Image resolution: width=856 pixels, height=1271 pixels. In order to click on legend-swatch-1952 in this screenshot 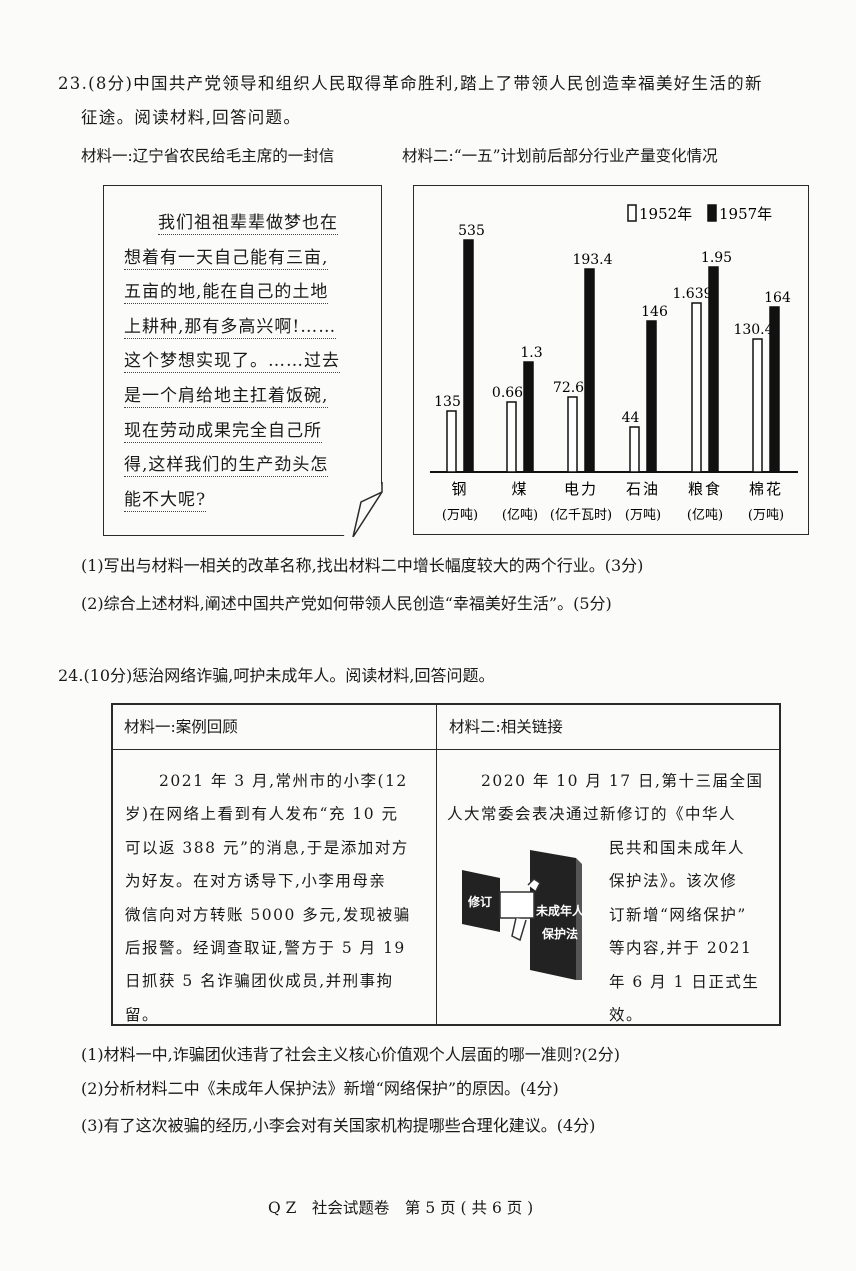, I will do `click(632, 213)`.